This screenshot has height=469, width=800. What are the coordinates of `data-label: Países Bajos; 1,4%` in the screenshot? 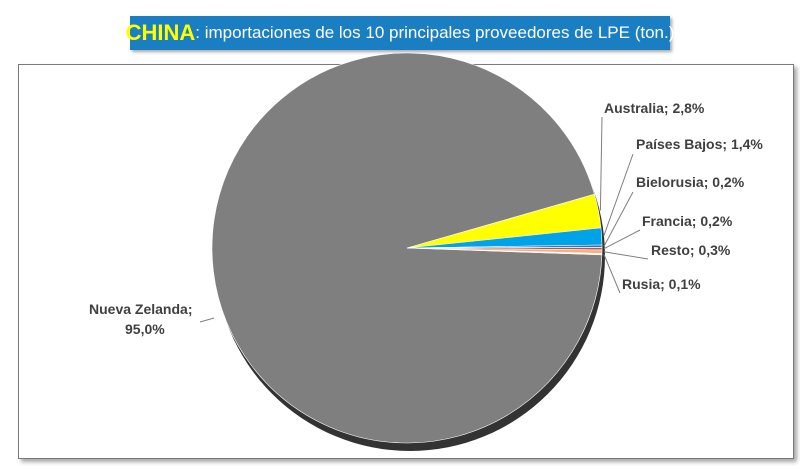 It's located at (699, 144).